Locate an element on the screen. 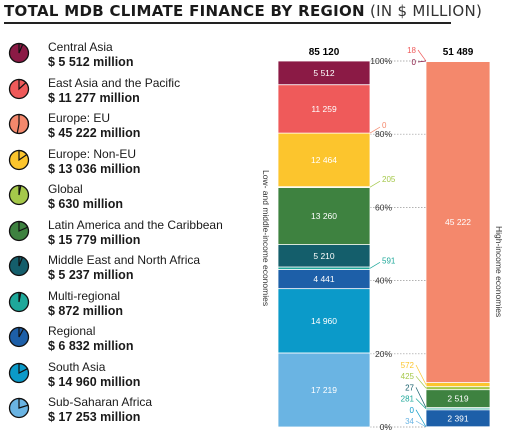 The height and width of the screenshot is (433, 506). segment-value-label: 17 219 is located at coordinates (324, 390).